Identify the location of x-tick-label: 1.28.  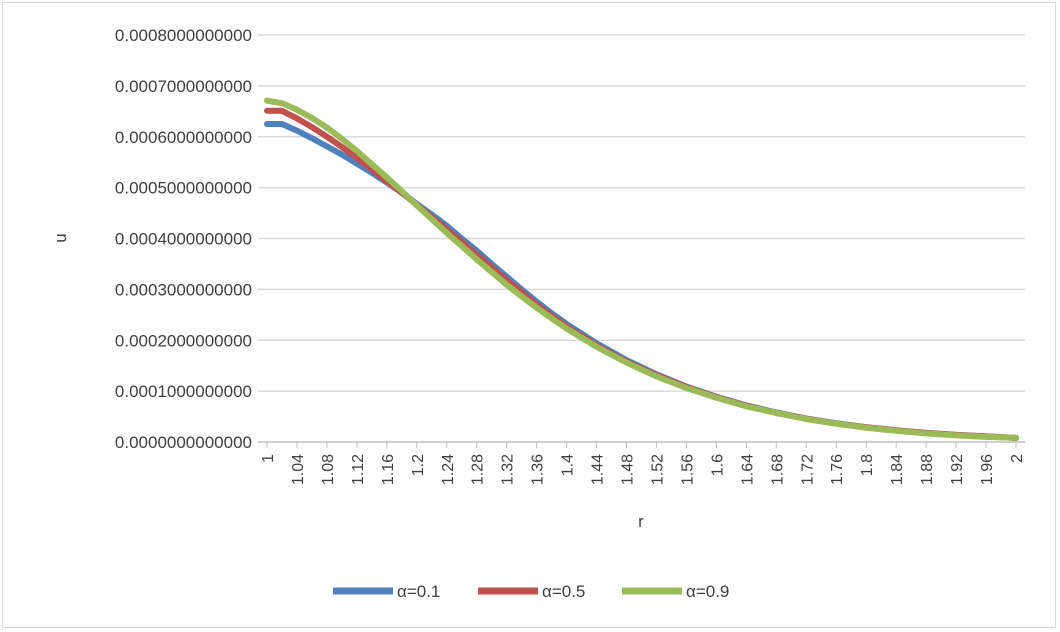
(478, 469).